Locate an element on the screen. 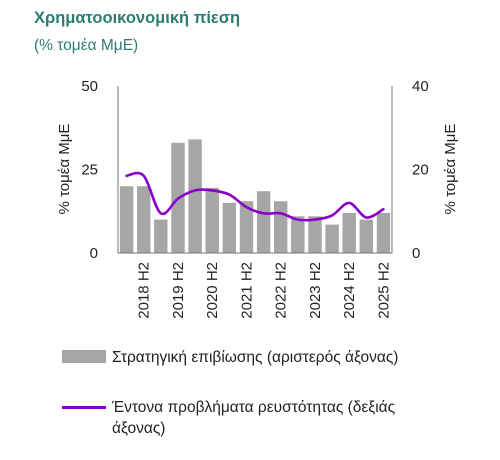 Image resolution: width=500 pixels, height=460 pixels. x-tick-label: 2024 H2 is located at coordinates (349, 290).